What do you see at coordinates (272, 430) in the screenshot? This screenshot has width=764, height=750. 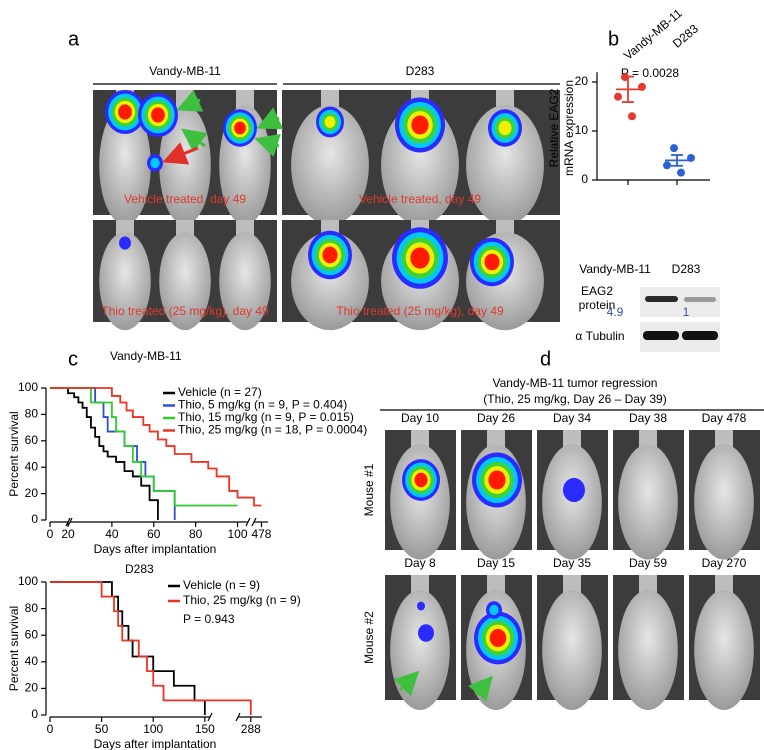 I see `legend-label: Thio, 25 mg/kg (n = 18, P = 0.0004)` at bounding box center [272, 430].